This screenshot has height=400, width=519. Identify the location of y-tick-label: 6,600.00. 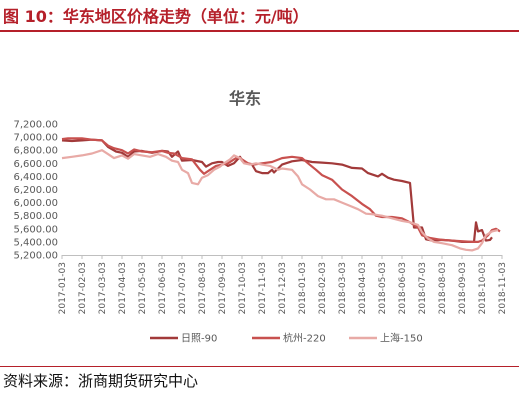
(35, 164).